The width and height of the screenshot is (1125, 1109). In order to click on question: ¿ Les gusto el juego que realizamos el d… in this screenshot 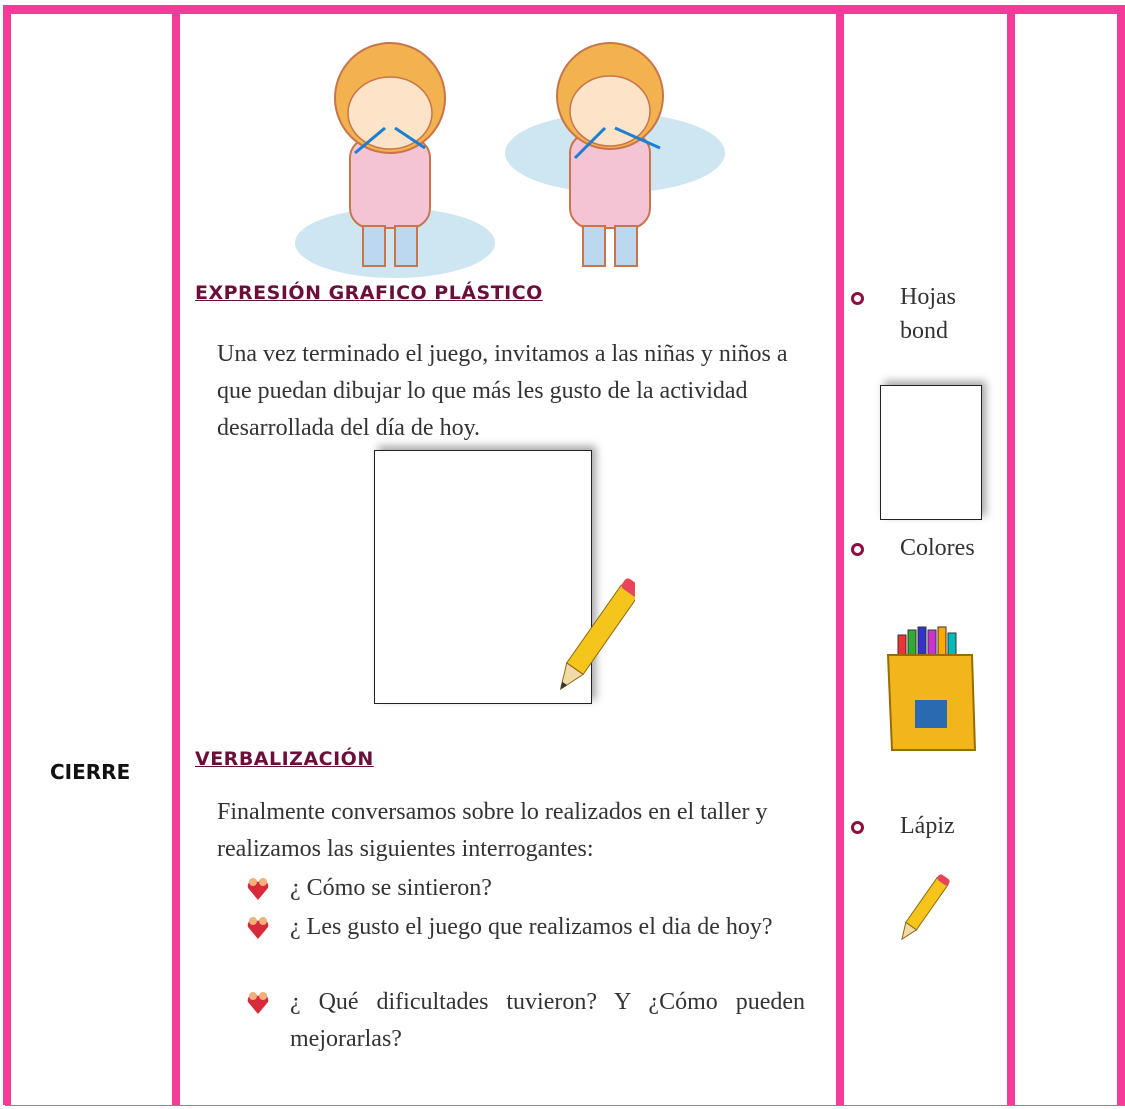, I will do `click(531, 927)`.